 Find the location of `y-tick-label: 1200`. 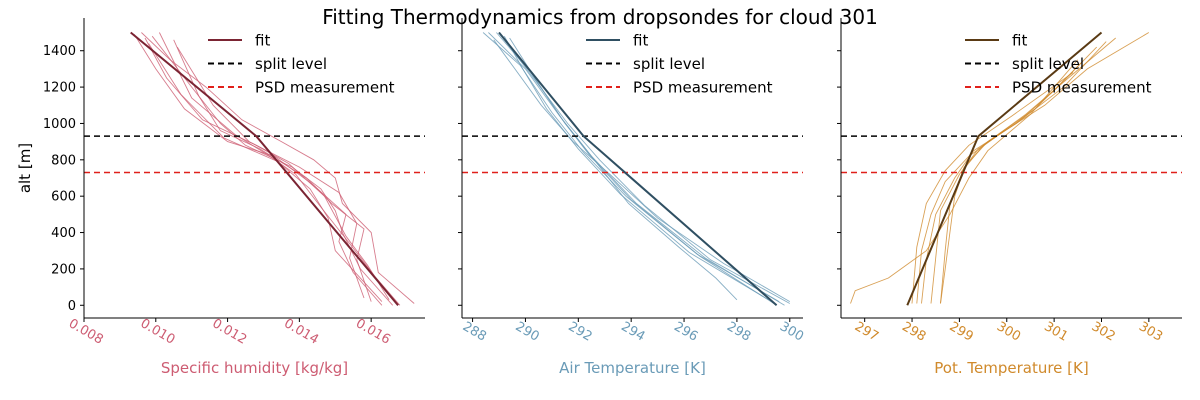

y-tick-label: 1200 is located at coordinates (59, 88).